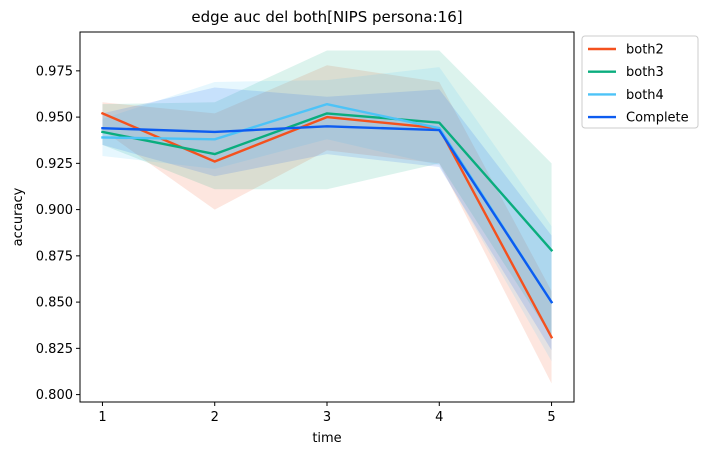 This screenshot has width=708, height=455. I want to click on y-tick-label: 0.850, so click(54, 303).